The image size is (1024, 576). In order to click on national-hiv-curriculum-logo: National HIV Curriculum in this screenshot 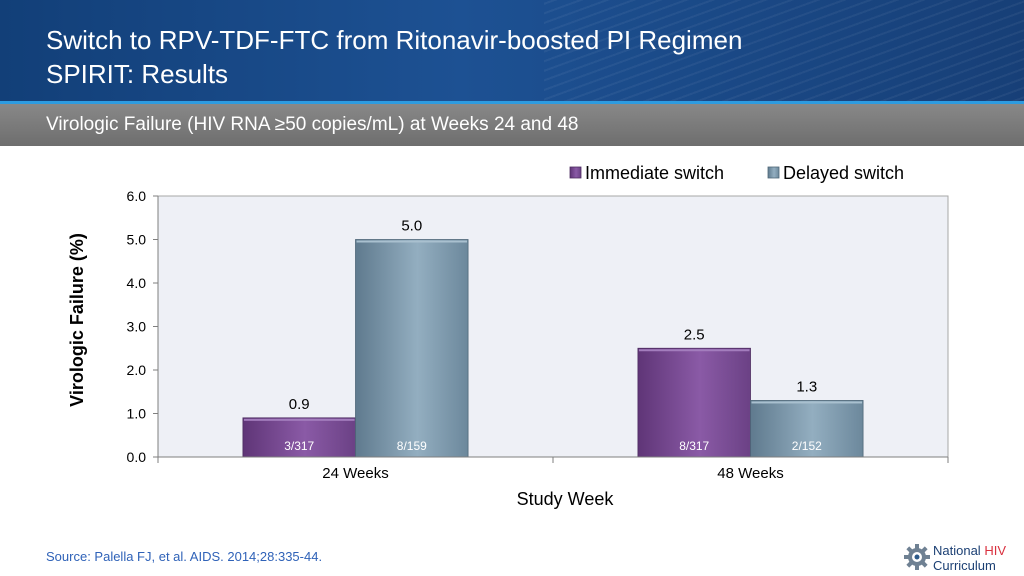, I will do `click(961, 557)`.